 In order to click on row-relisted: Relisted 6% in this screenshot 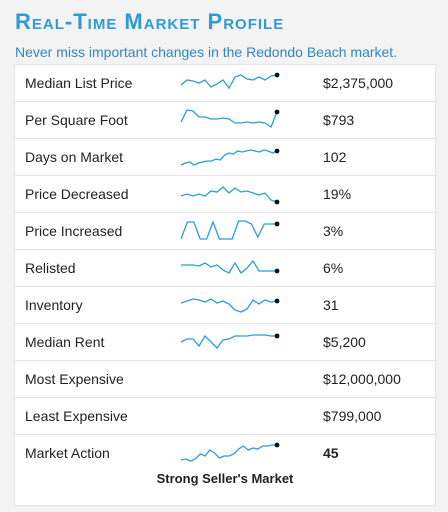, I will do `click(225, 268)`.